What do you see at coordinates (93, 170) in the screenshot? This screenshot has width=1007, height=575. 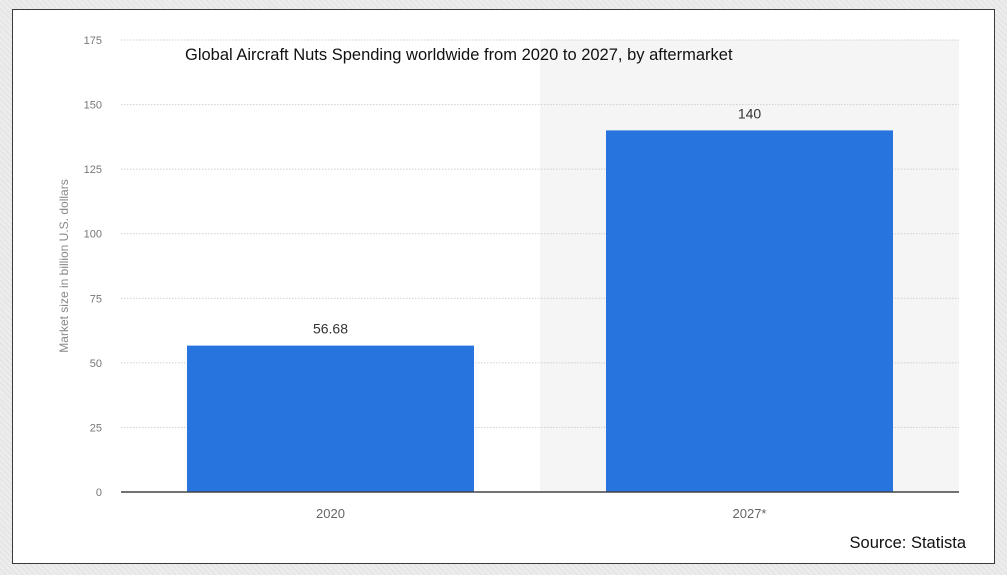 I see `y-tick-label: 125` at bounding box center [93, 170].